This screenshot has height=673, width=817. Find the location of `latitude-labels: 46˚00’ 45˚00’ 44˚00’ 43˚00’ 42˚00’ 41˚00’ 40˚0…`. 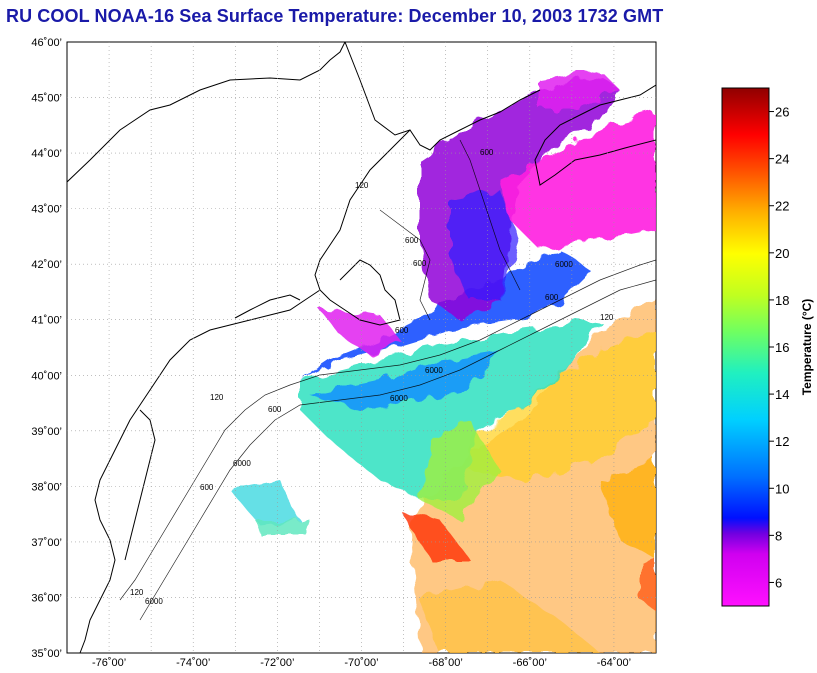

latitude-labels: 46˚00’ 45˚00’ 44˚00’ 43˚00’ 42˚00’ 41˚00’ 40˚0… is located at coordinates (46, 348).